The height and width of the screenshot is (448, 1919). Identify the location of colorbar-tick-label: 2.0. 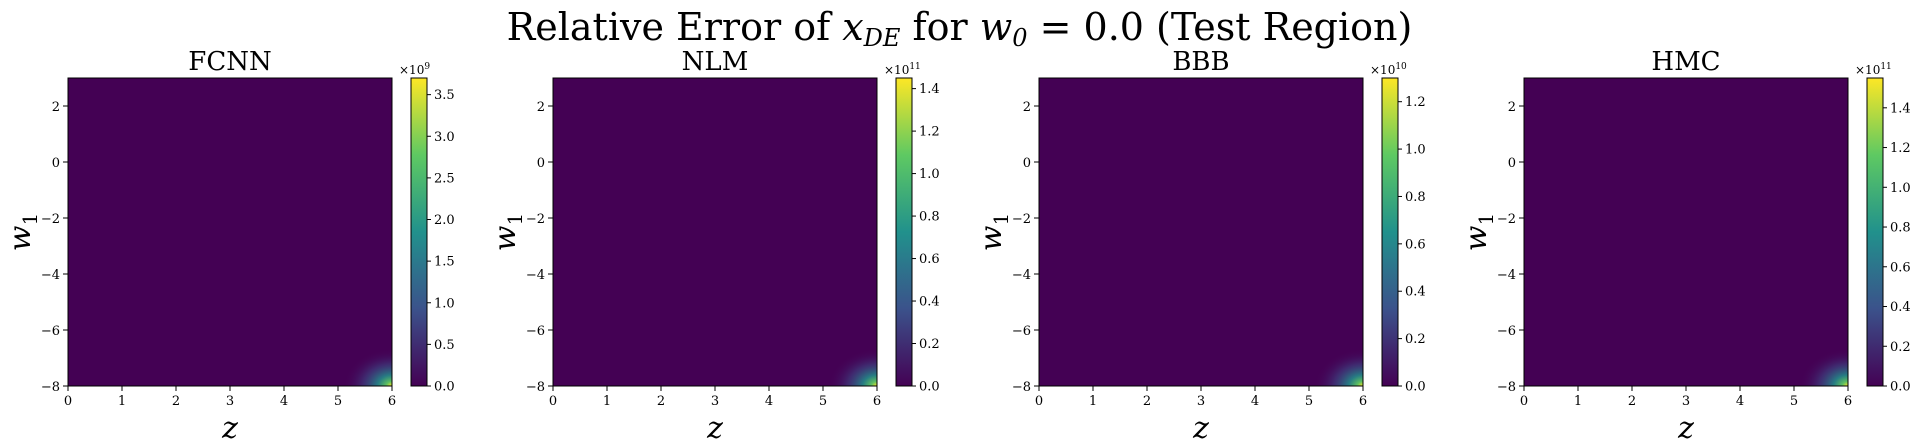
(444, 220).